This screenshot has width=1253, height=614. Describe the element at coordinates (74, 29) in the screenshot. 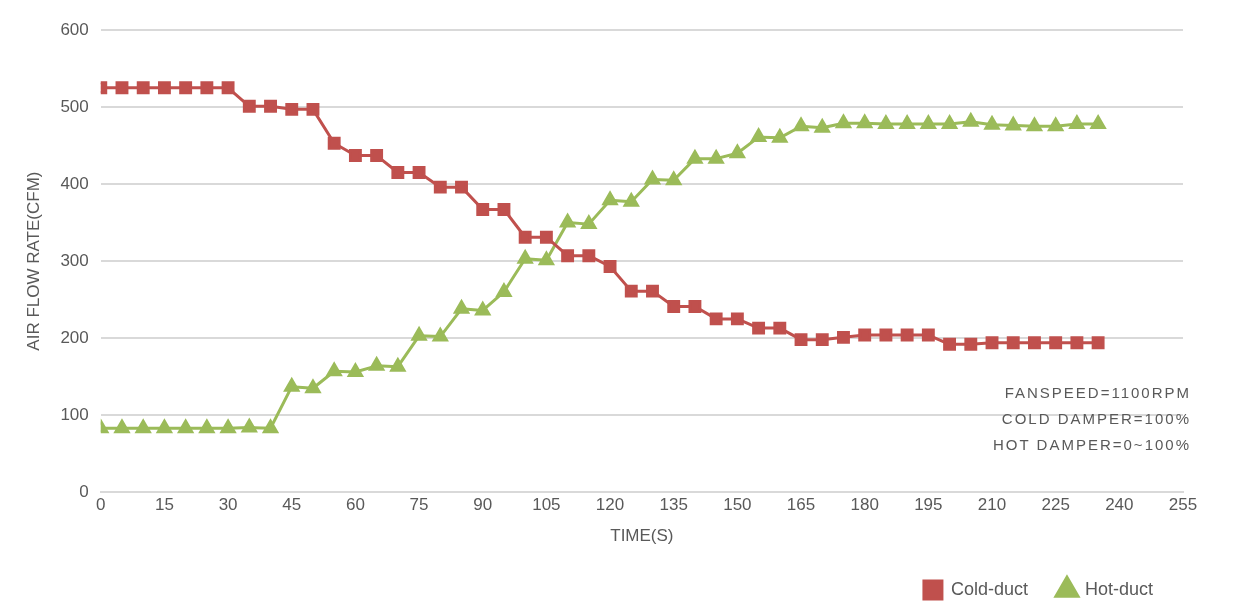

I see `y-tick-label: 600` at that location.